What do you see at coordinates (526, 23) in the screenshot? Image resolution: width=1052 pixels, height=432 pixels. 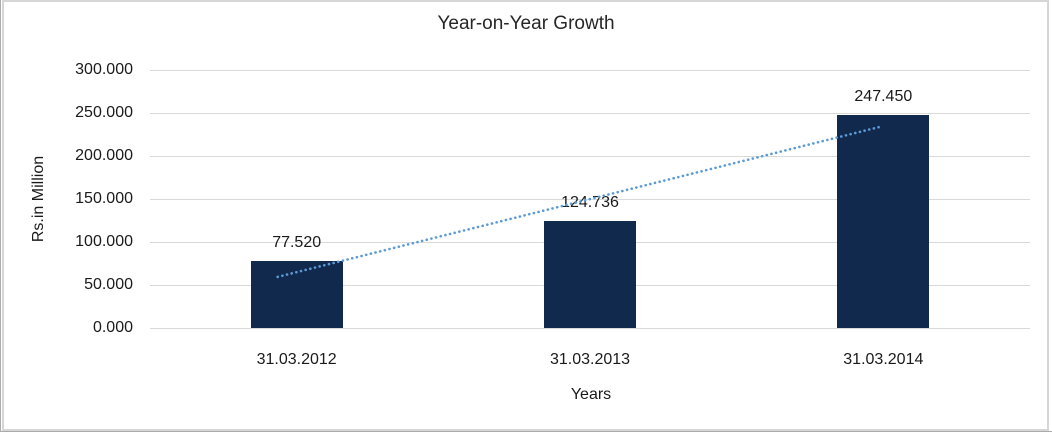 I see `chart-title: Year-on-Year Growth` at bounding box center [526, 23].